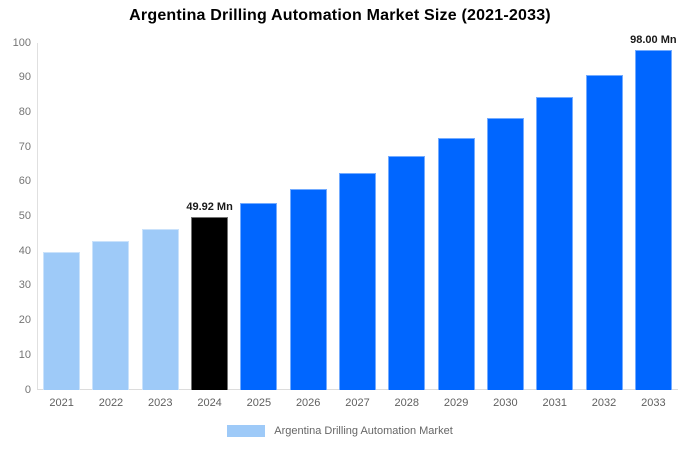 This screenshot has width=680, height=450. What do you see at coordinates (363, 431) in the screenshot?
I see `legend-label: Argentina Drilling Automation Market` at bounding box center [363, 431].